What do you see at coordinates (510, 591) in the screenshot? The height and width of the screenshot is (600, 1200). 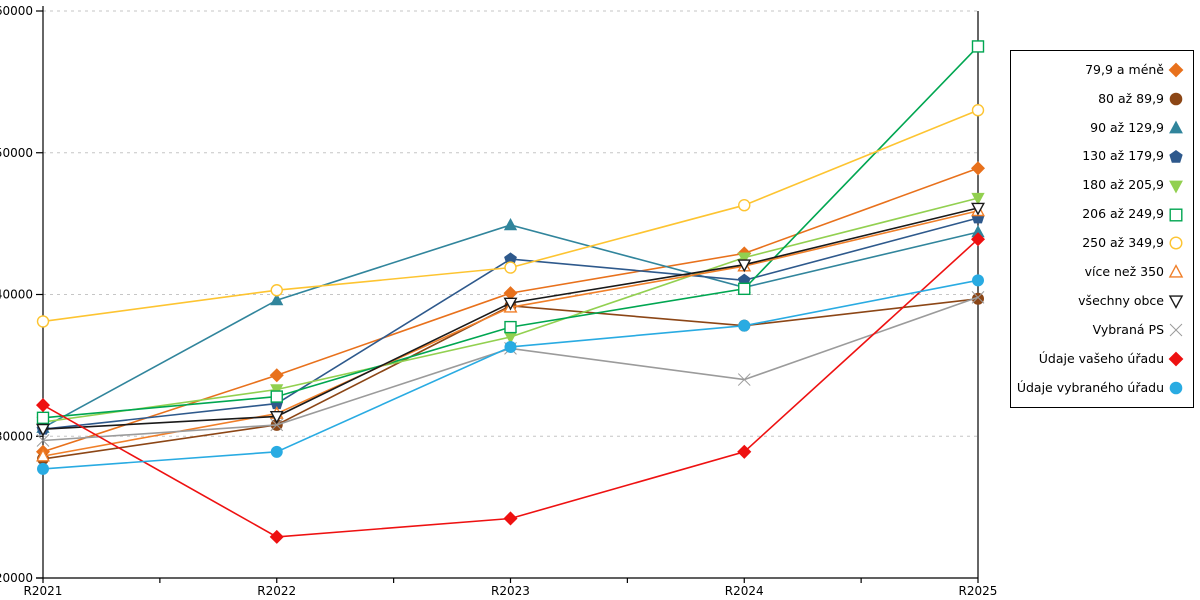 I see `x-axis-tick-label: R2023` at bounding box center [510, 591].